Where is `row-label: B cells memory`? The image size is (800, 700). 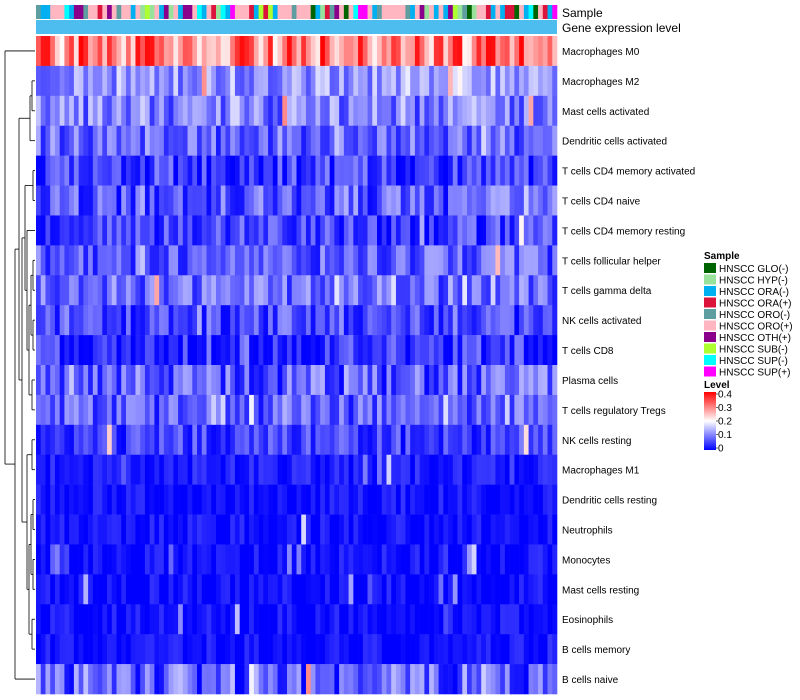
row-label: B cells memory is located at coordinates (596, 650).